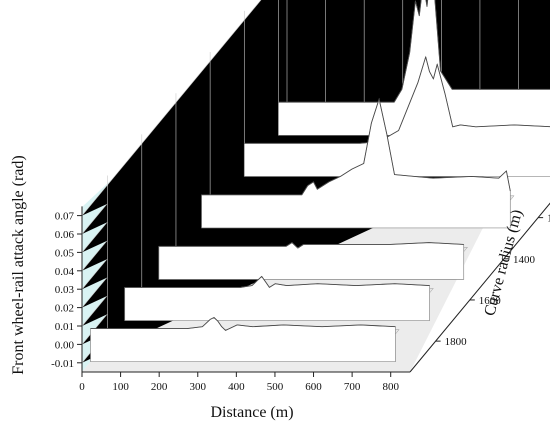 The height and width of the screenshot is (431, 550). What do you see at coordinates (524, 260) in the screenshot?
I see `y-tick-label: 1400` at bounding box center [524, 260].